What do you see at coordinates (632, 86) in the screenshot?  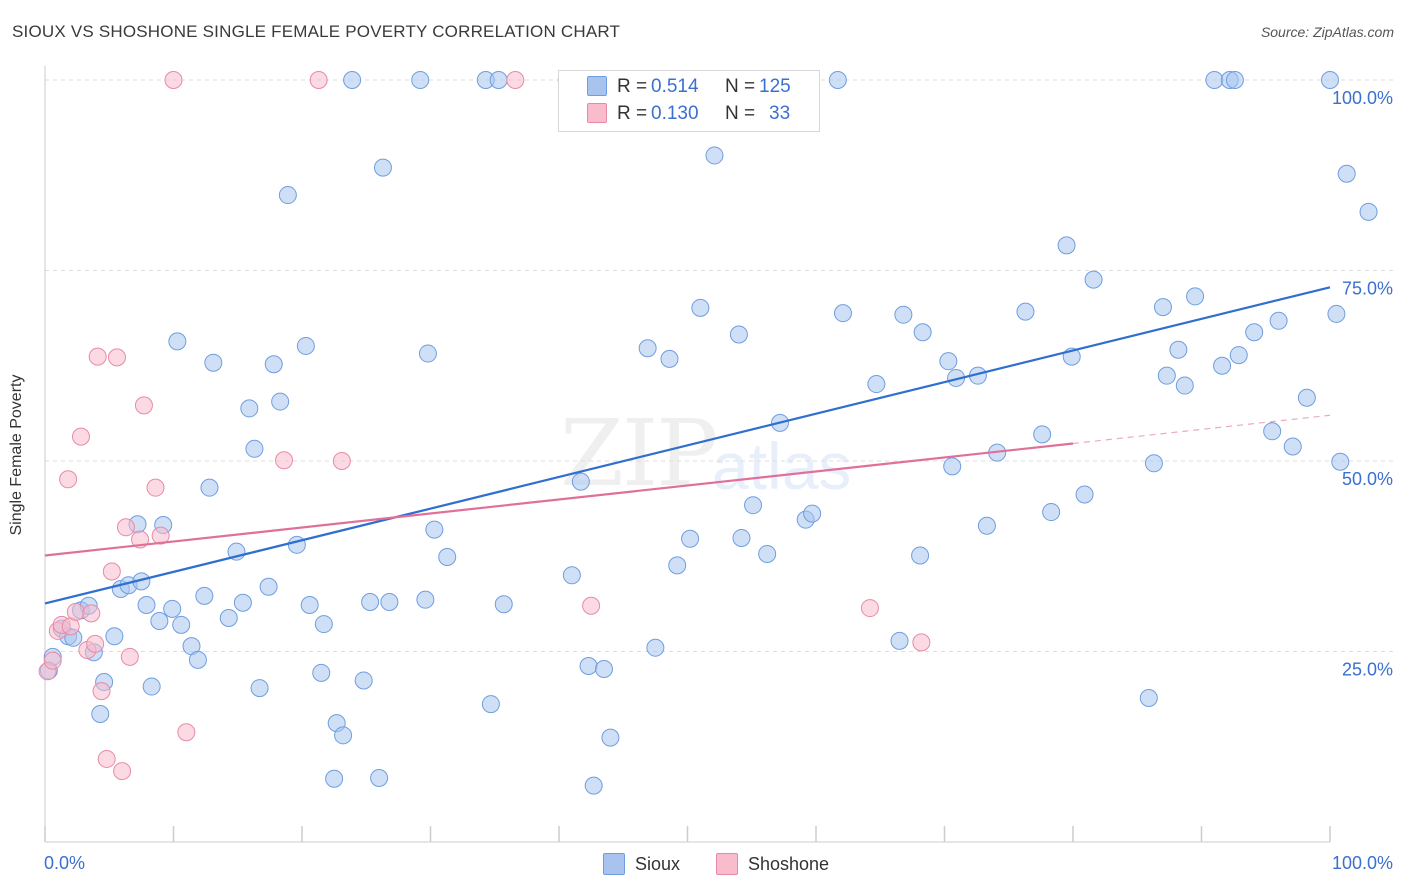 I see `r-label: R =` at bounding box center [632, 86].